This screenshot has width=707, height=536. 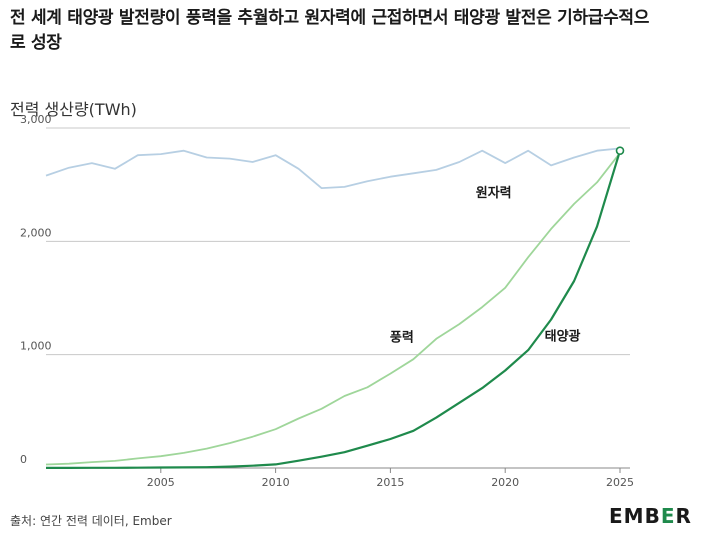 I want to click on series-line-nuclear, so click(x=333, y=168).